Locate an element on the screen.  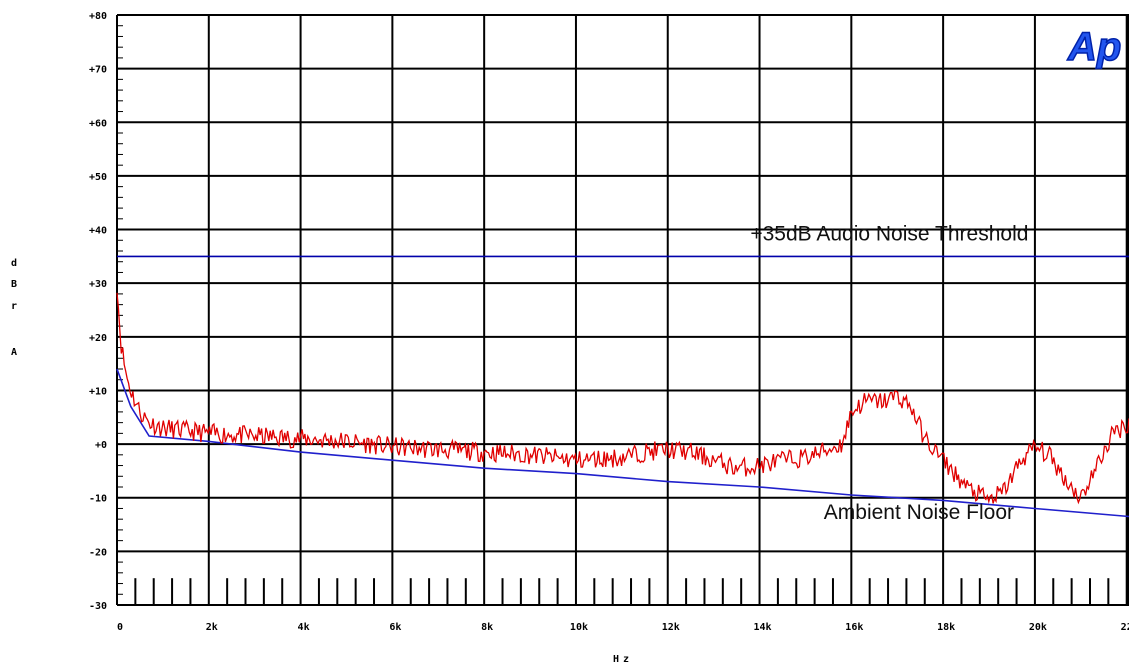
noise-floor-annotation: Ambient Noise Floor is located at coordinates (919, 512).